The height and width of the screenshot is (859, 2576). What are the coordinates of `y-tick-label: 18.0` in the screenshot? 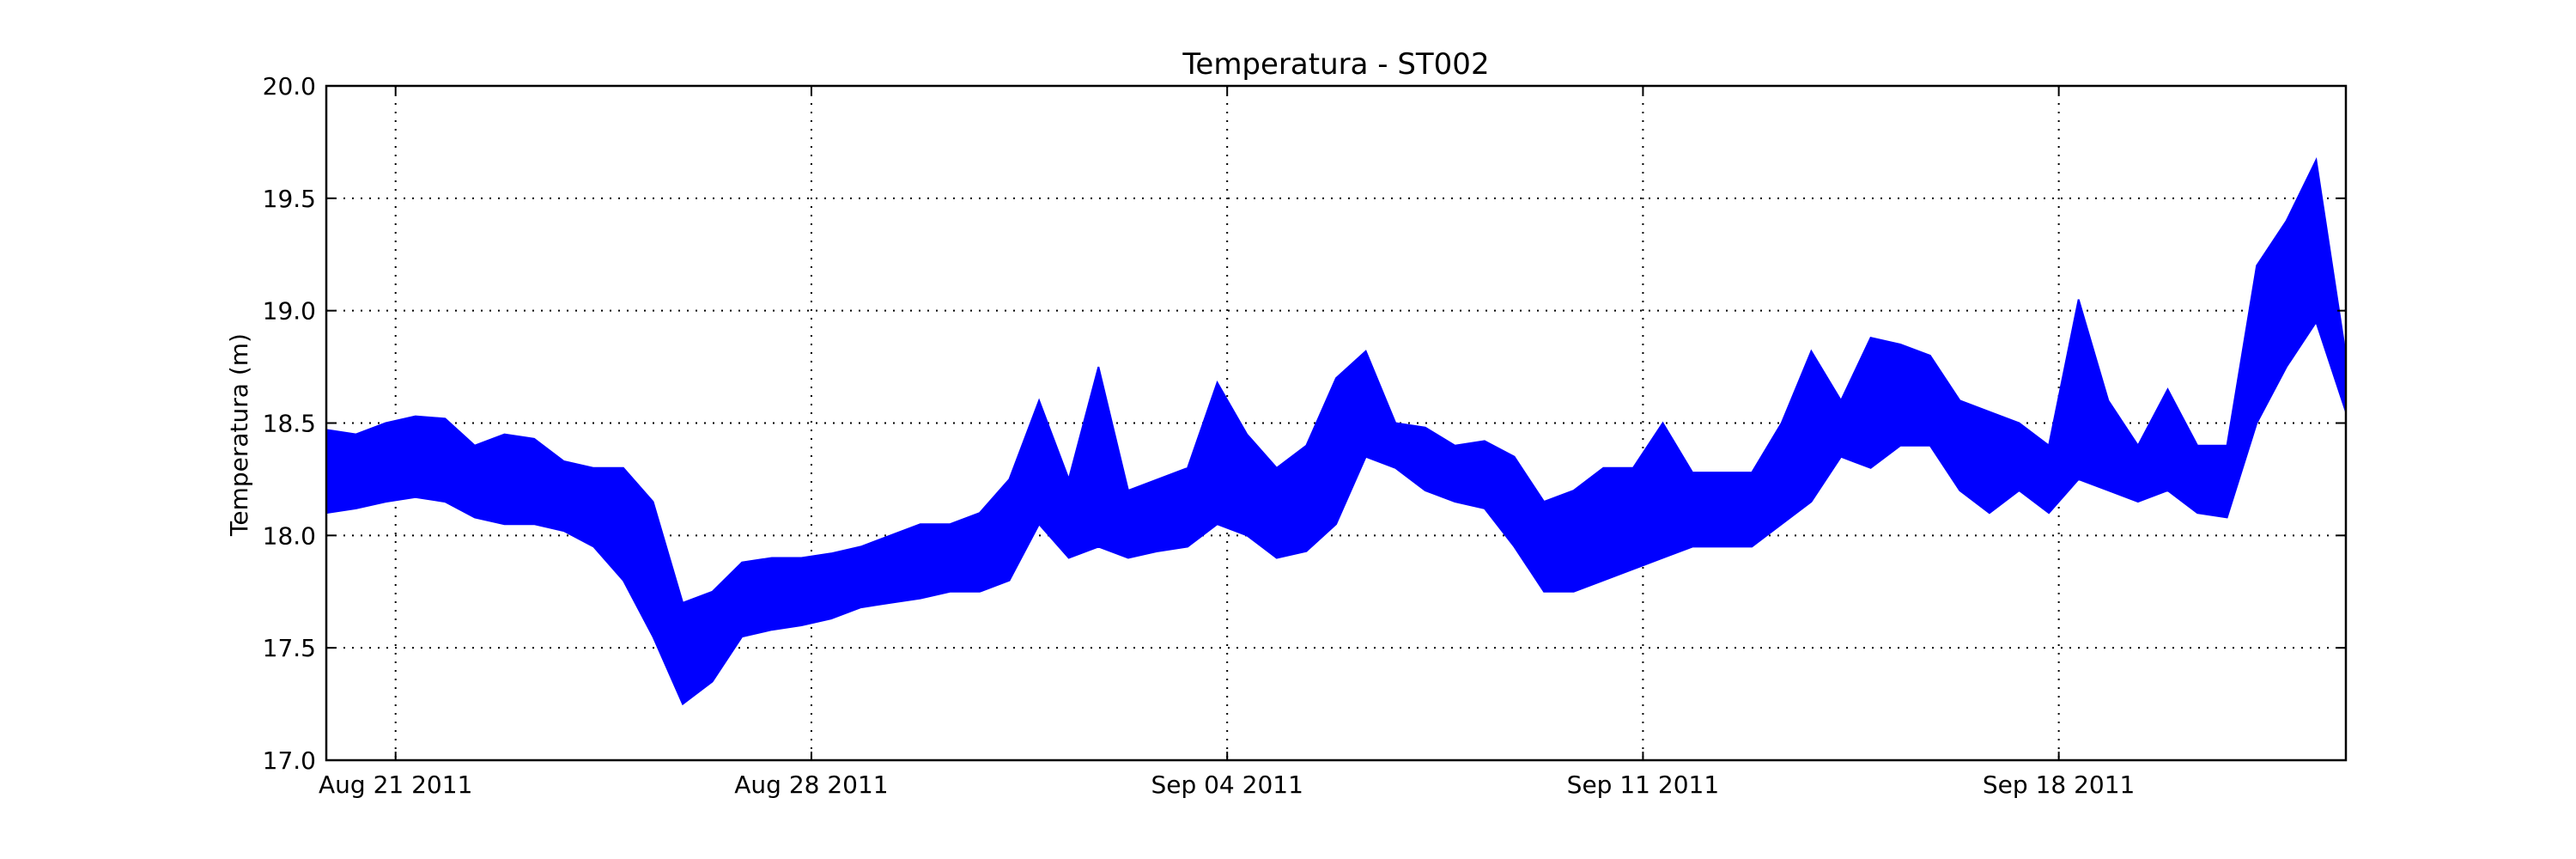 It's located at (290, 536).